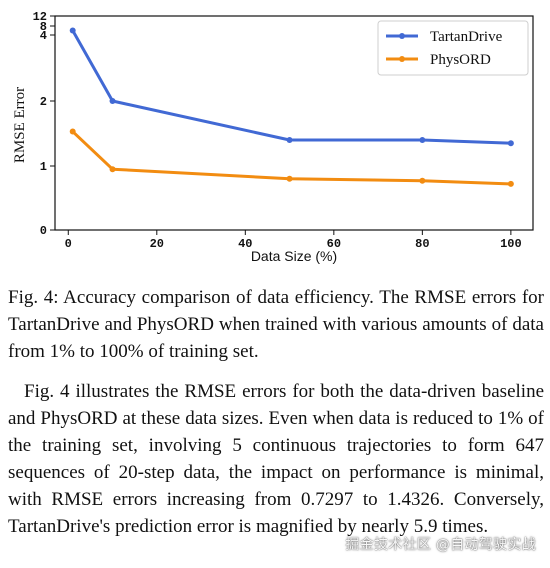  Describe the element at coordinates (334, 244) in the screenshot. I see `x-tick-label: 60` at that location.